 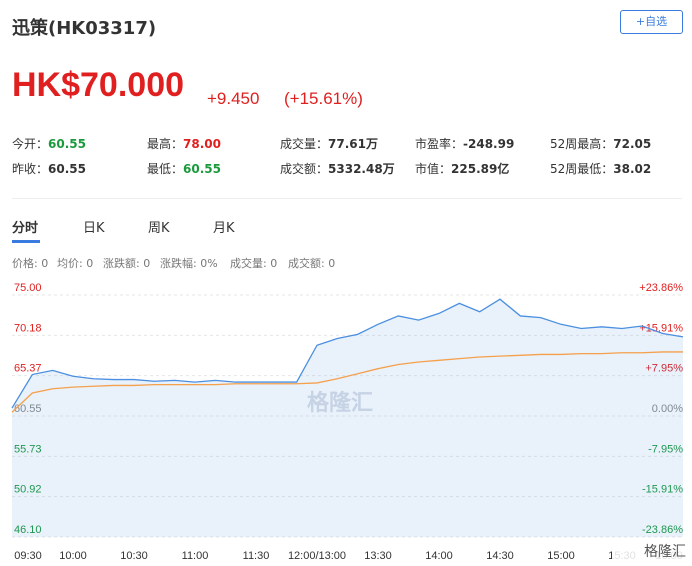 I want to click on stat-value: 38.02, so click(x=632, y=169).